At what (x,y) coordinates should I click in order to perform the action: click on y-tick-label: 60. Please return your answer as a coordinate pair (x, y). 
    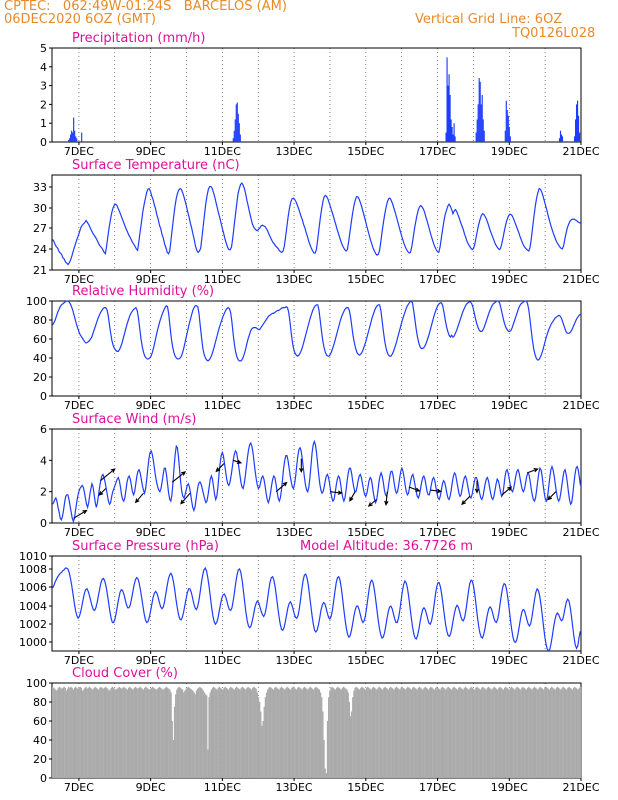
    Looking at the image, I should click on (40, 721).